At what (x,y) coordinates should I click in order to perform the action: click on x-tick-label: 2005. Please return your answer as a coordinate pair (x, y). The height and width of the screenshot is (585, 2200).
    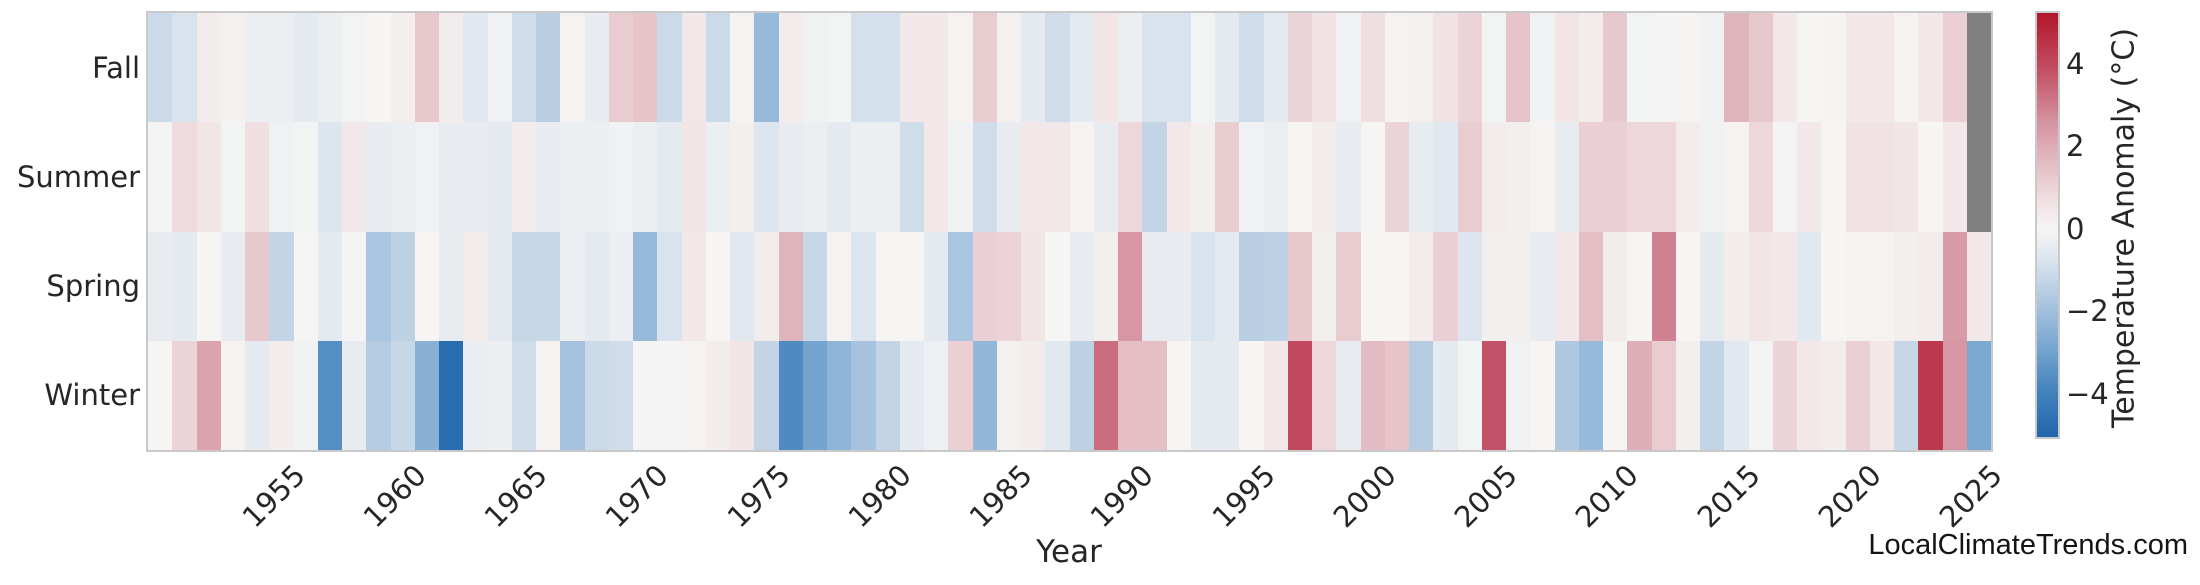
    Looking at the image, I should click on (1485, 496).